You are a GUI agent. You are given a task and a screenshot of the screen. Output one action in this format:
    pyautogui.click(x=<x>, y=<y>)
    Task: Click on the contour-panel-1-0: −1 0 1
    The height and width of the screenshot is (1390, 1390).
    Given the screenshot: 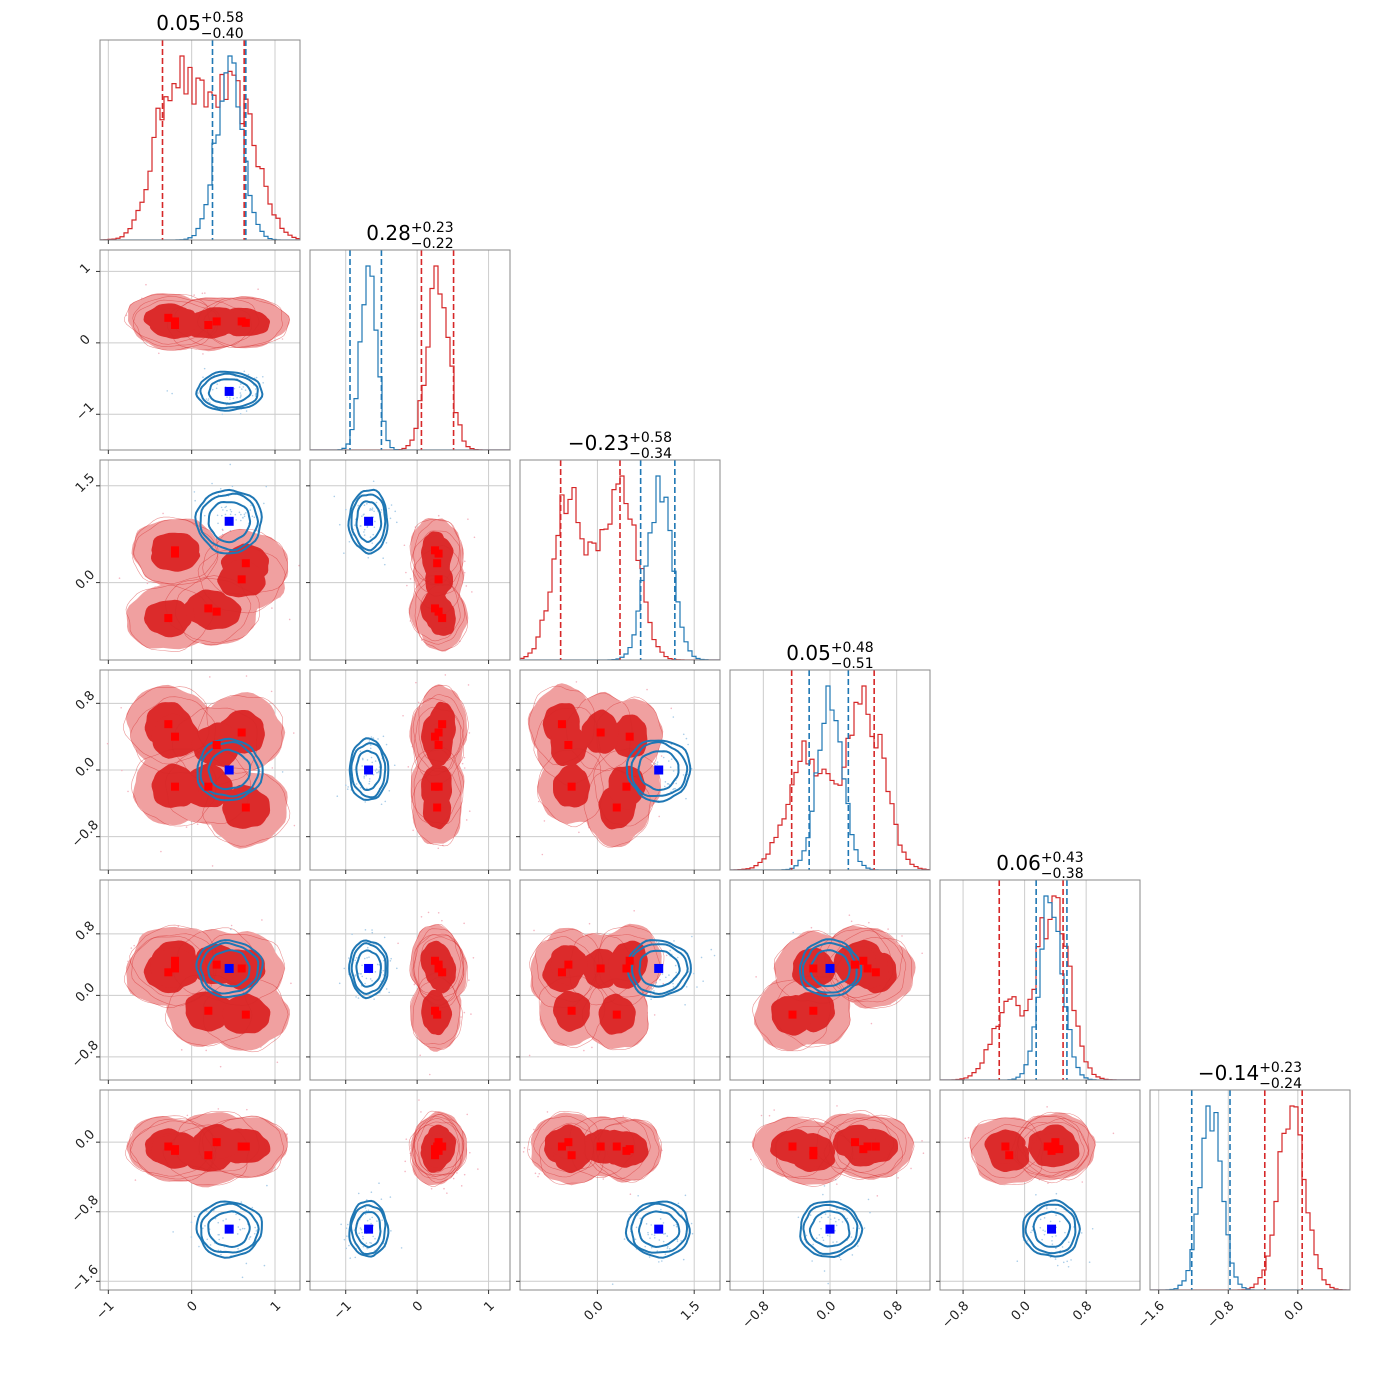 What is the action you would take?
    pyautogui.click(x=187, y=351)
    